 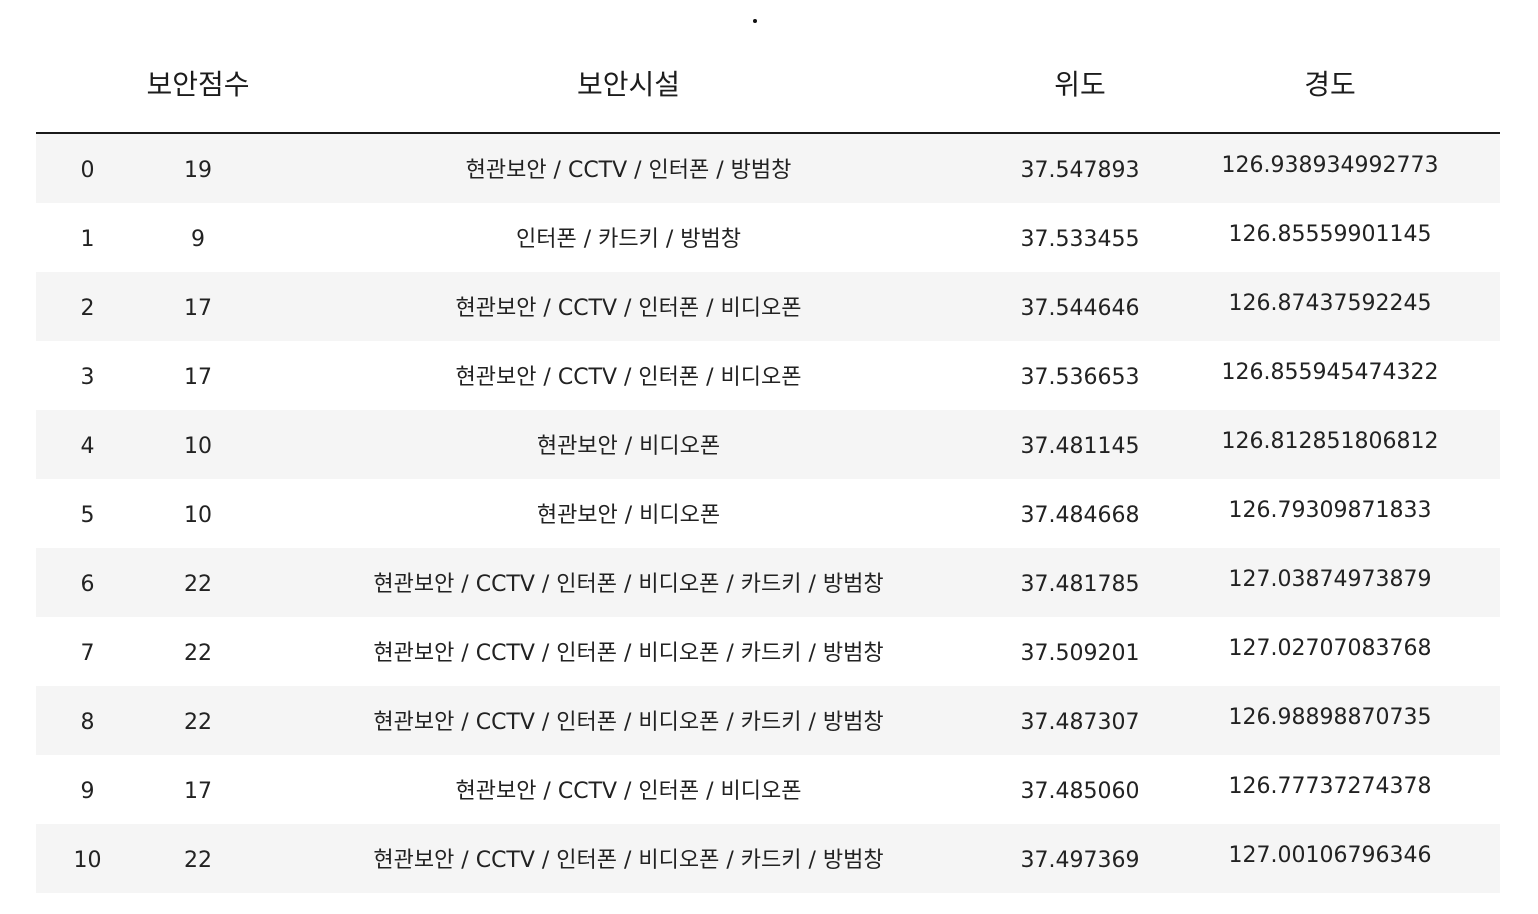 What do you see at coordinates (628, 170) in the screenshot?
I see `security-facilities-cell: 현관보안 / CCTV / 인터폰 / 방범창` at bounding box center [628, 170].